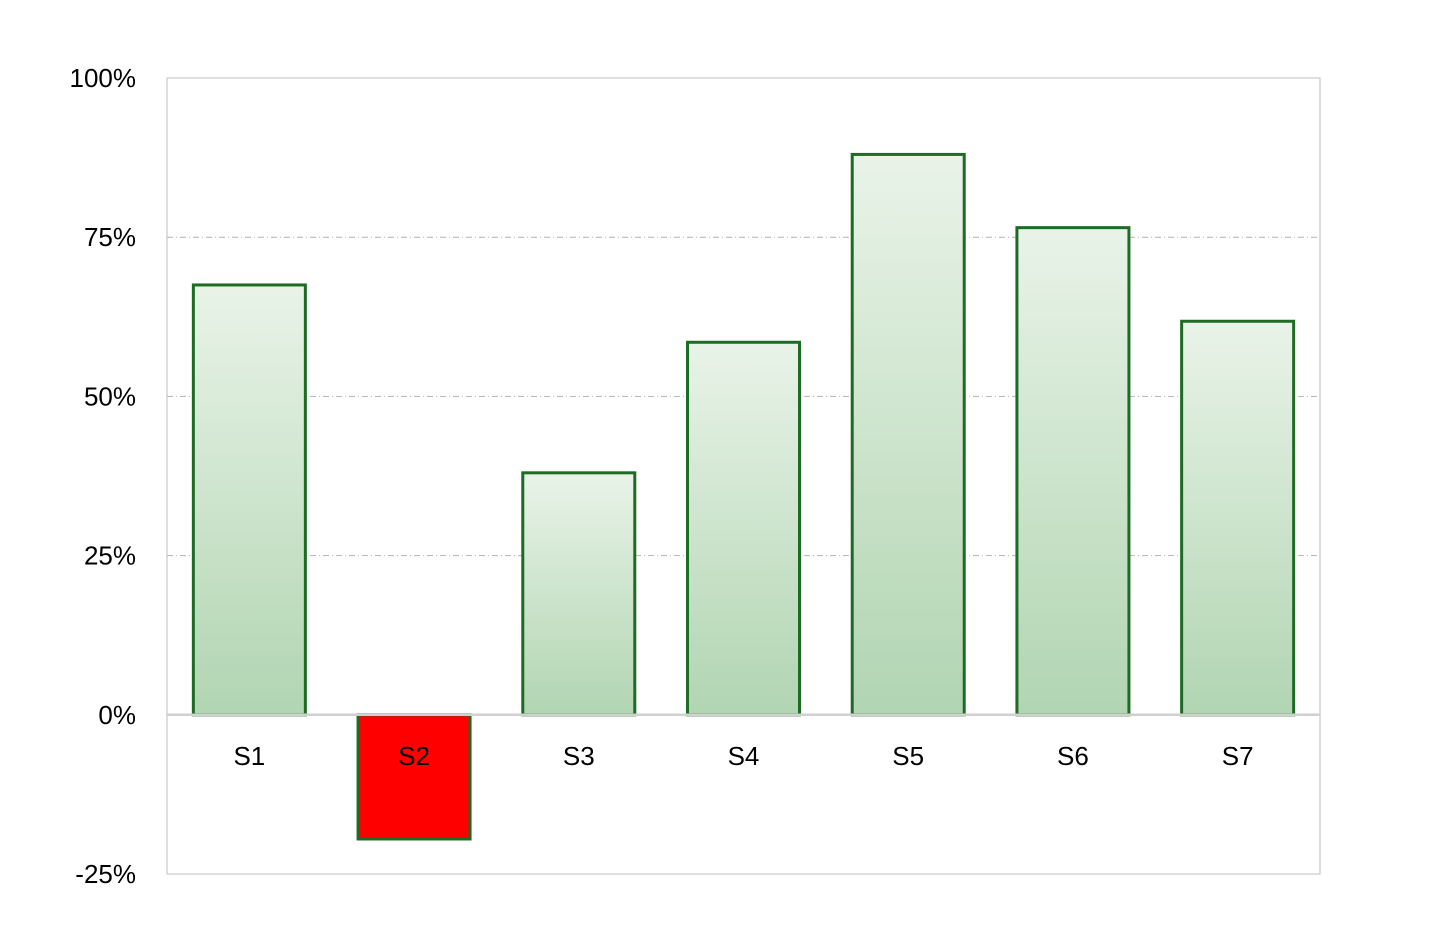 The image size is (1444, 945). What do you see at coordinates (103, 476) in the screenshot?
I see `y-axis: -25% 0% 25% 50% 75% 100%` at bounding box center [103, 476].